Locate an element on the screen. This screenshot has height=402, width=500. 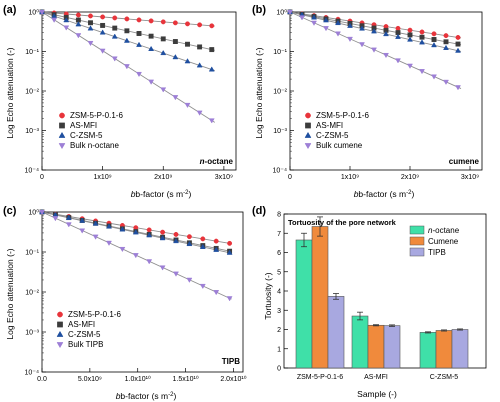
legend-label: Bulk TIPB is located at coordinates (85, 344).